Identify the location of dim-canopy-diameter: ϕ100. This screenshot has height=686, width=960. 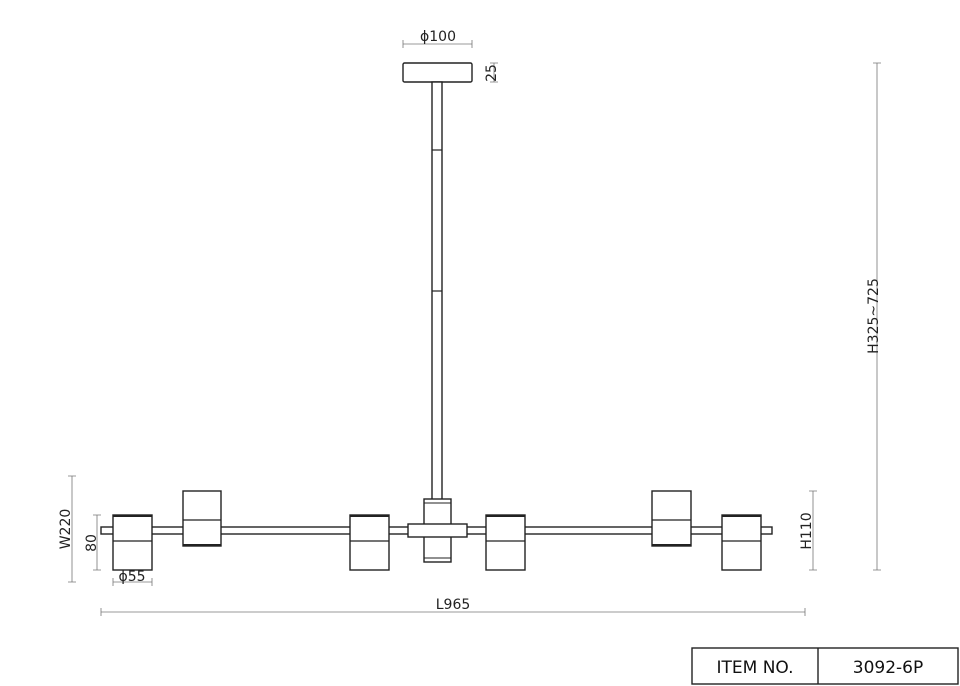
(437, 38).